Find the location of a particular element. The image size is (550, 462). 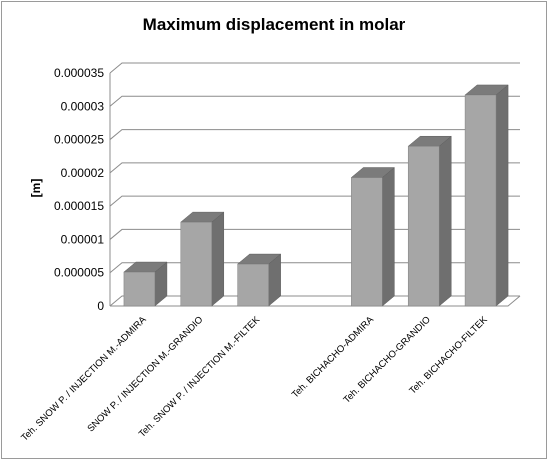

x-tick-label: Teh. SNOW P. / INJECTION M.-FILTEK is located at coordinates (200, 377).